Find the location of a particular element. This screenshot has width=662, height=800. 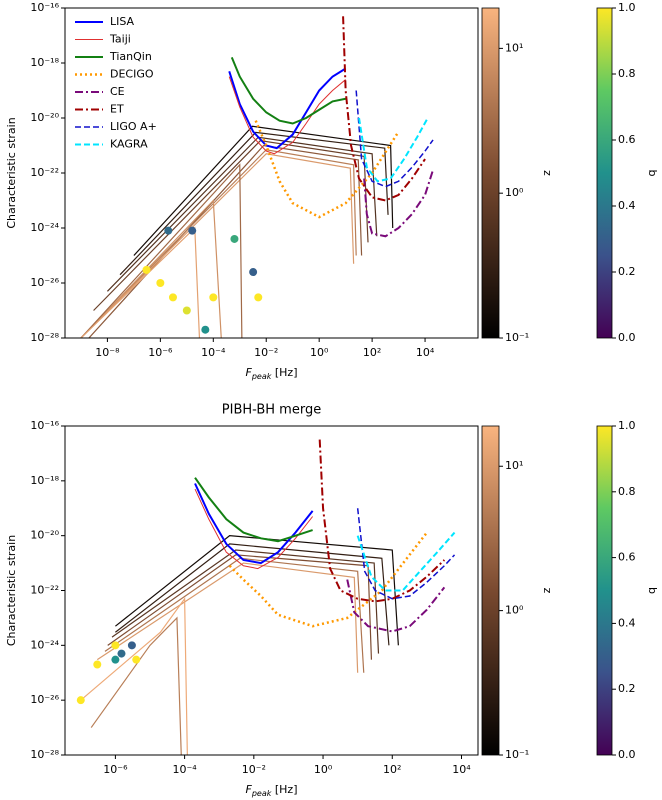

colorbar-label: z is located at coordinates (546, 590).